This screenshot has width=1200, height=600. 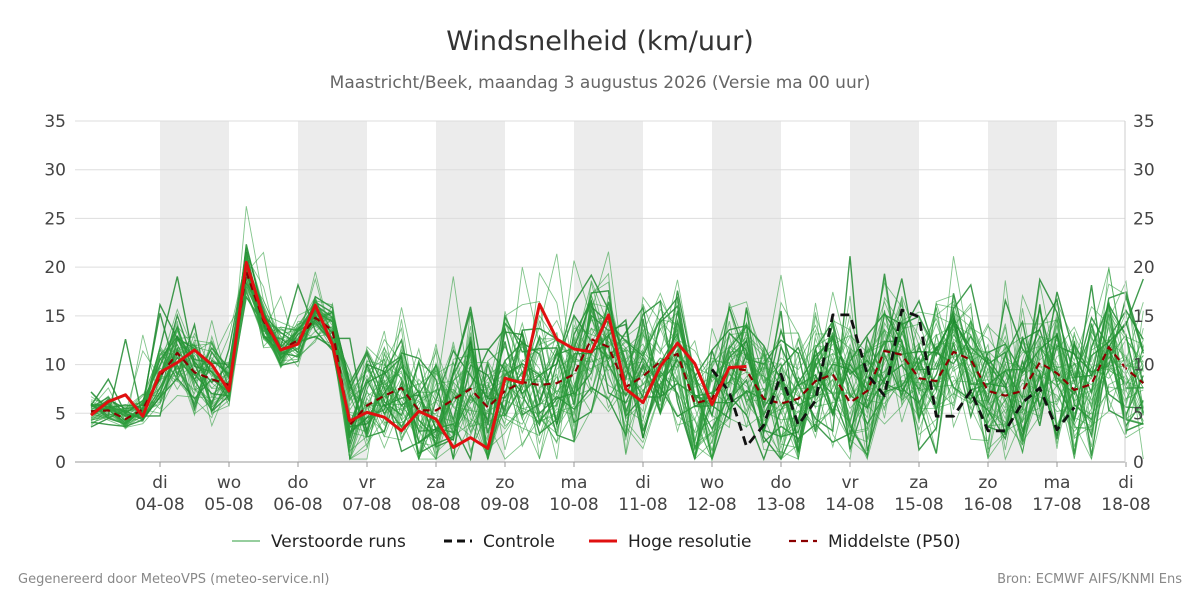 What do you see at coordinates (987, 505) in the screenshot?
I see `x-tick-date: 16-08` at bounding box center [987, 505].